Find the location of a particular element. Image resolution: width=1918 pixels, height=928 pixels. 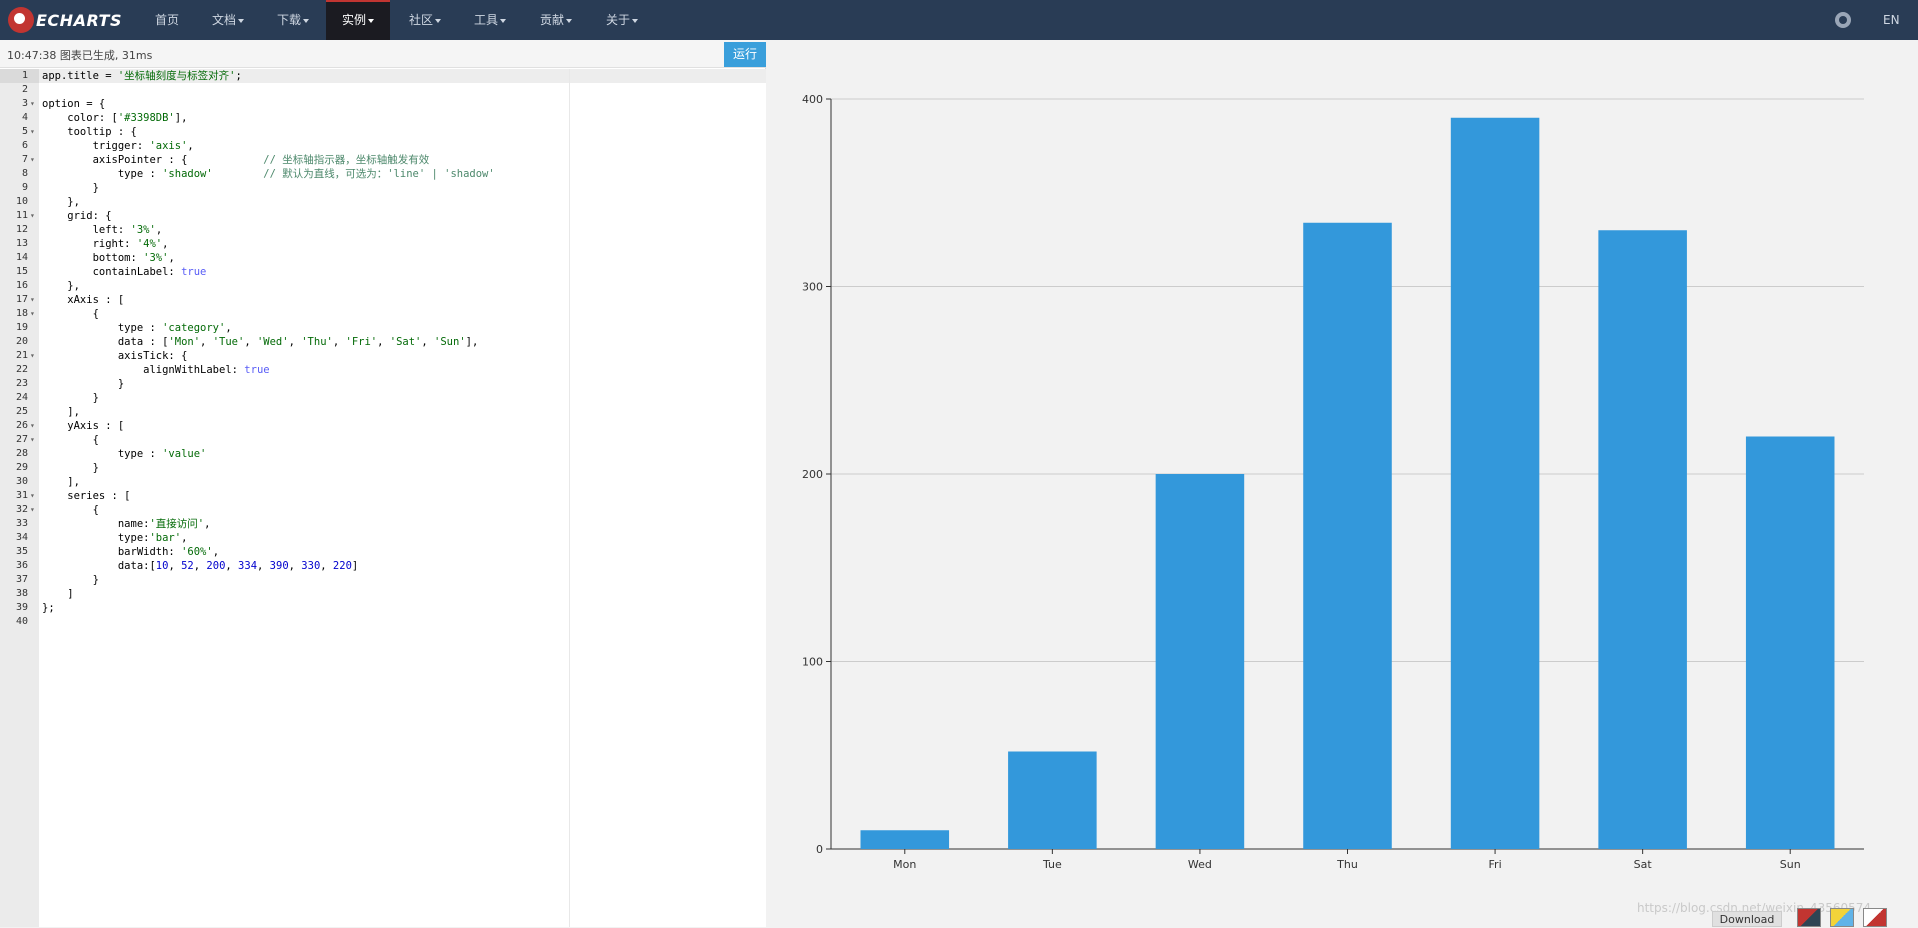

download-button: Download is located at coordinates (1747, 919).